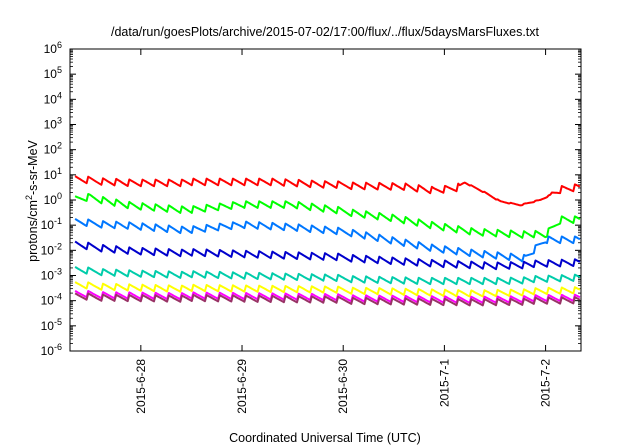 The height and width of the screenshot is (448, 640). Describe the element at coordinates (343, 386) in the screenshot. I see `x-tick-label: 2015-6-30` at that location.